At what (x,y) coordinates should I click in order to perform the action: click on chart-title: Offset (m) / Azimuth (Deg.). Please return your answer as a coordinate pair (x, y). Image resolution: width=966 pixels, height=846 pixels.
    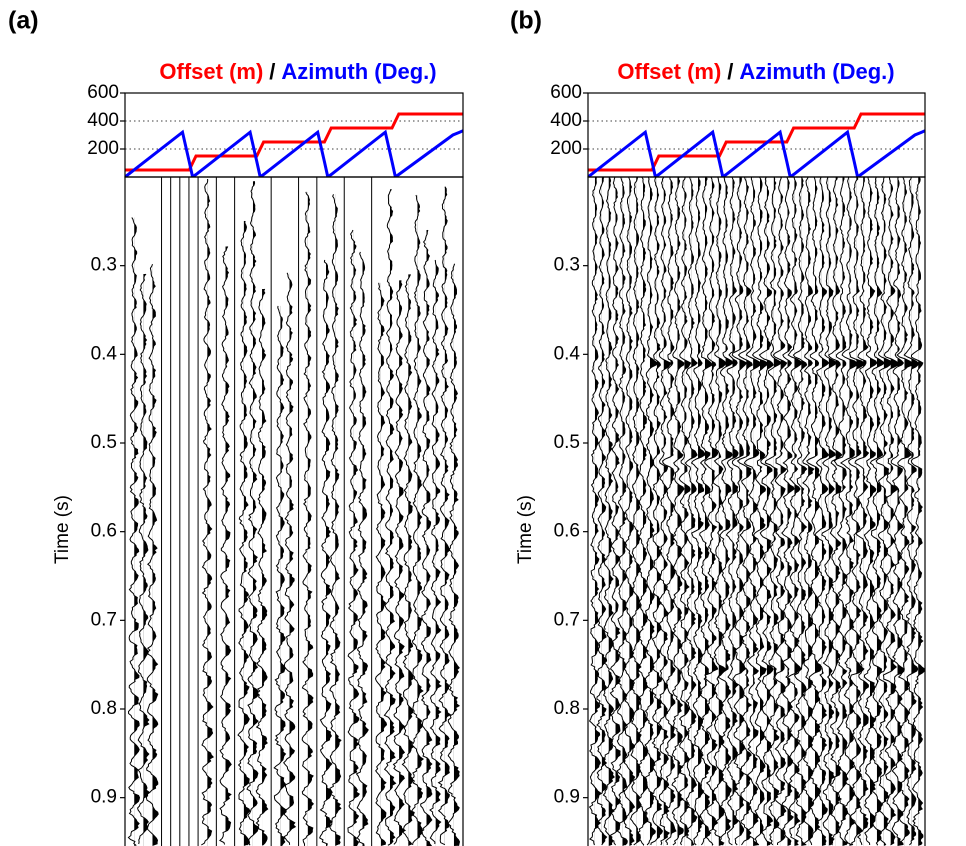
    Looking at the image, I should click on (755, 71).